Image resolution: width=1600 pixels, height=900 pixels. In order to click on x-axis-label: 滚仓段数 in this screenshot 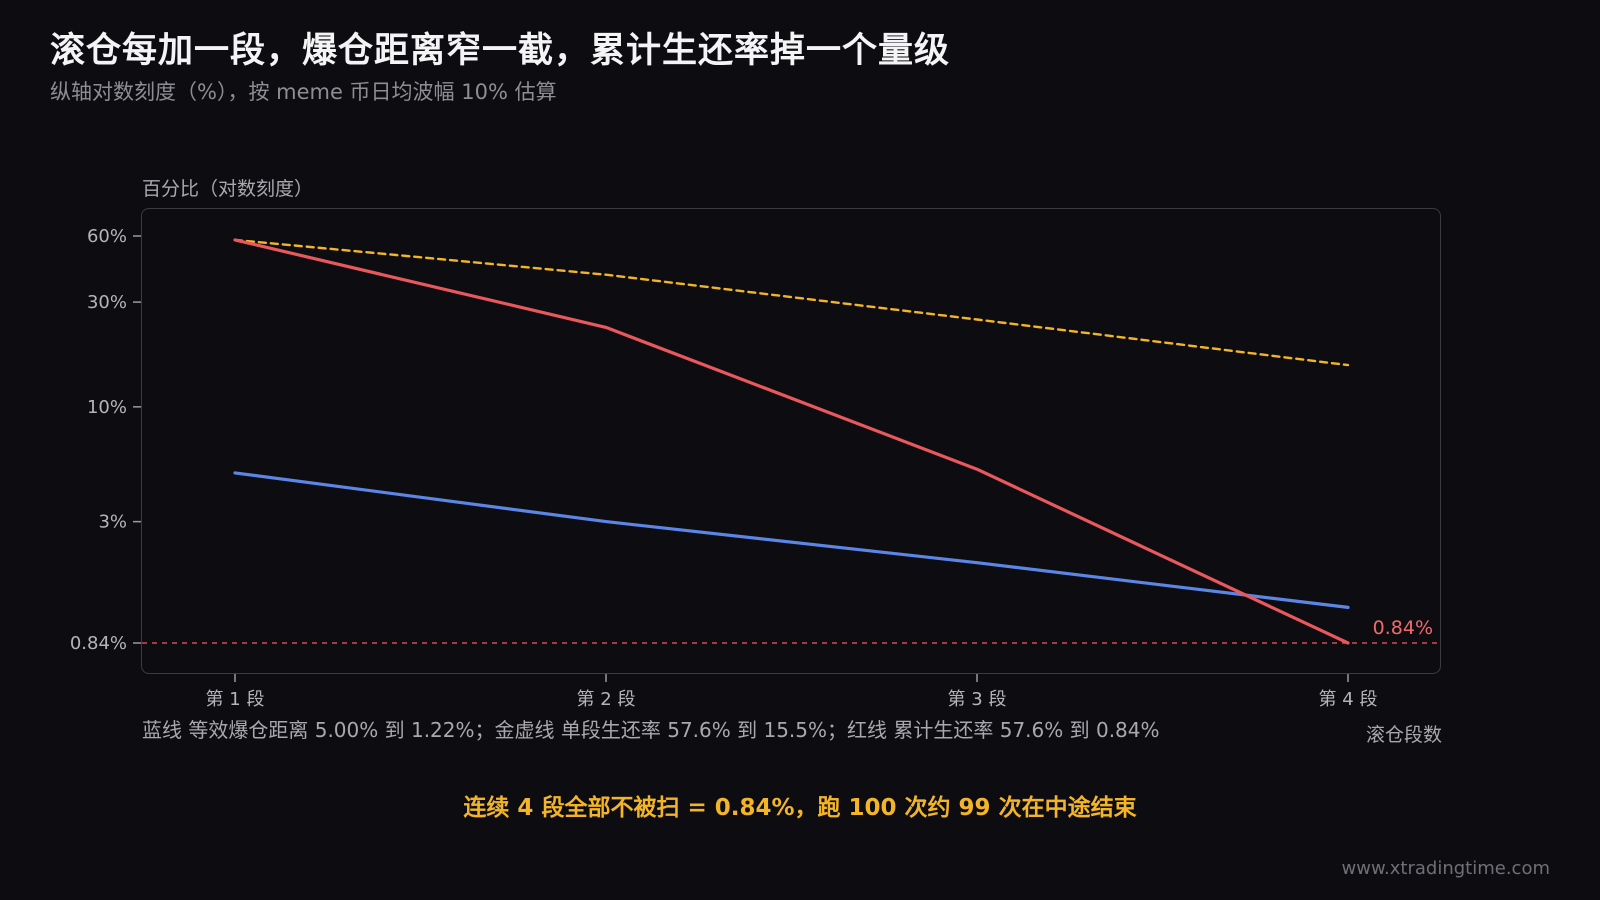, I will do `click(1403, 735)`.